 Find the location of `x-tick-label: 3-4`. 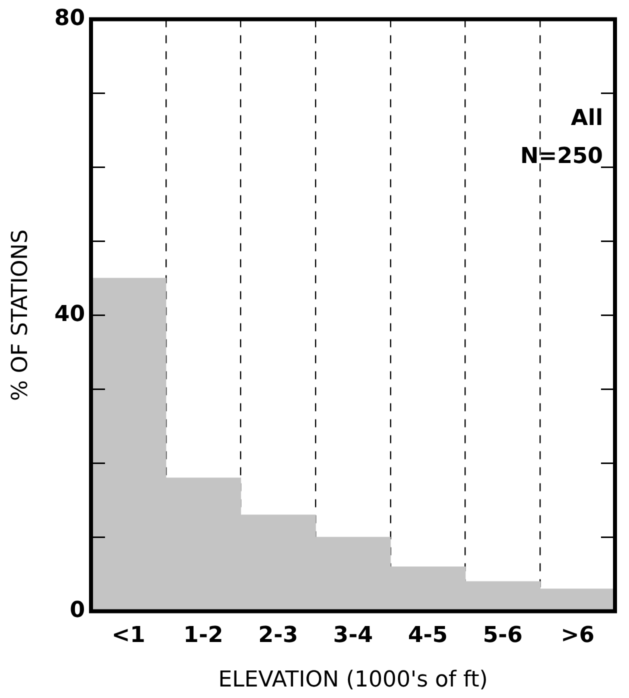

x-tick-label: 3-4 is located at coordinates (353, 635).